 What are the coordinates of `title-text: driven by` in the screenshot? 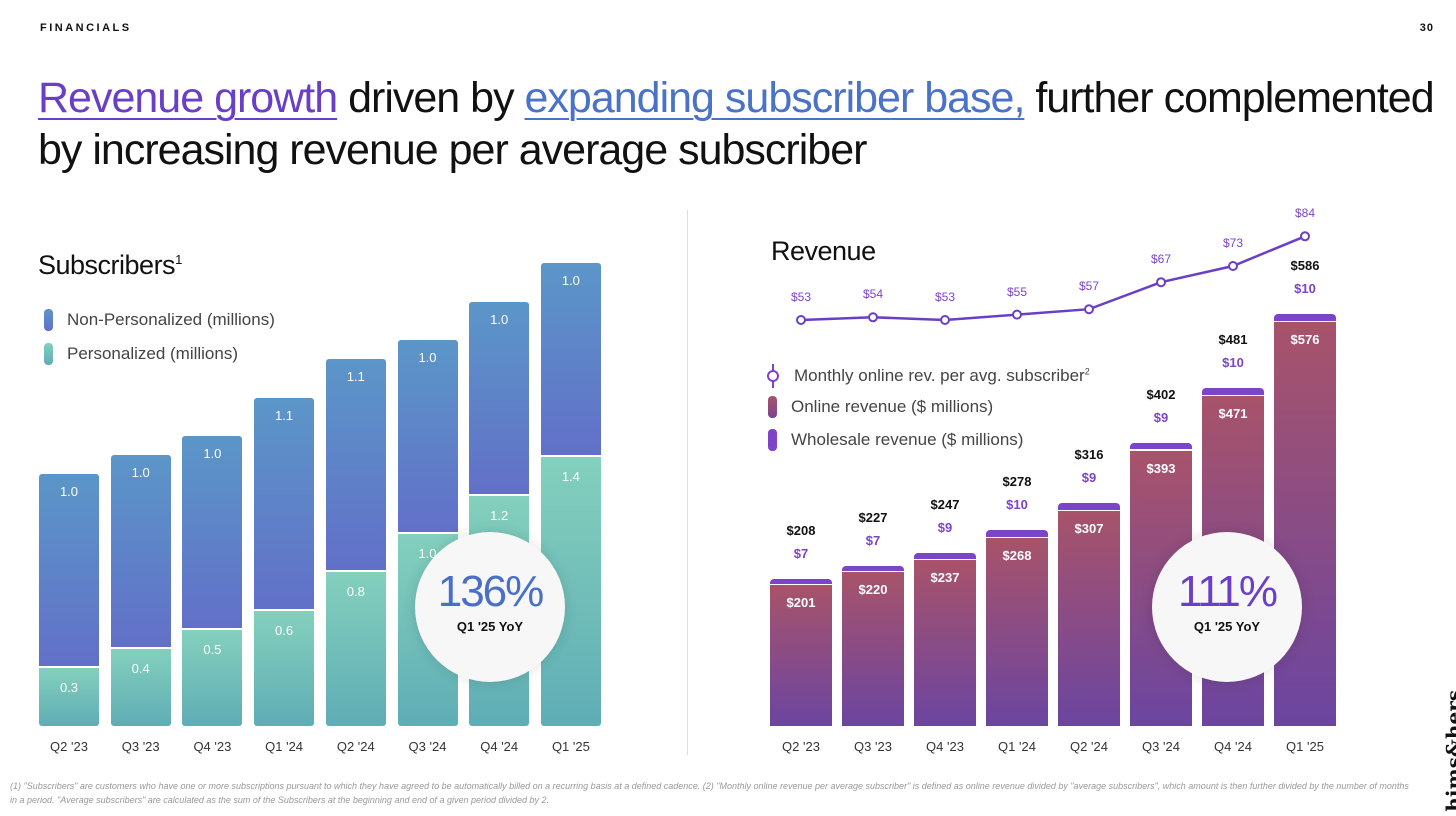 It's located at (431, 98).